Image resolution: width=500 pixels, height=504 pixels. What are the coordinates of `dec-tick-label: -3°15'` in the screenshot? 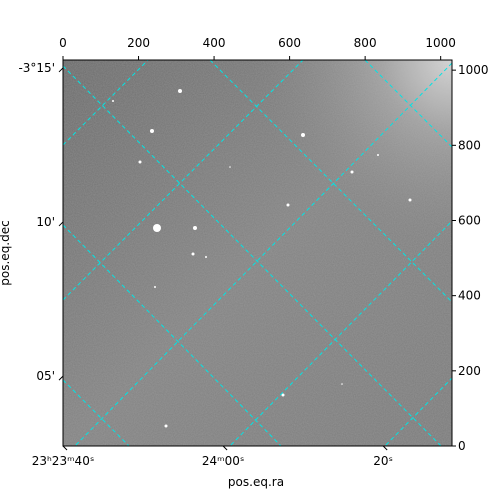 It's located at (36, 68).